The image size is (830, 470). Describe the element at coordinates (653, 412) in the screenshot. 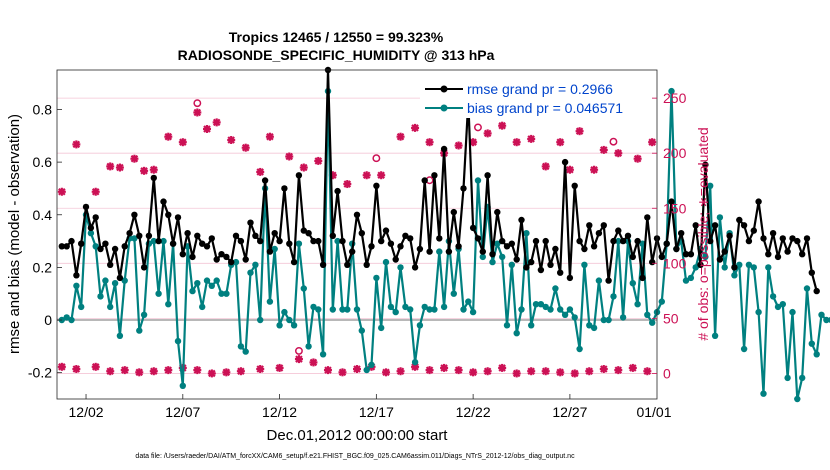

I see `x-tick-label-6: 01/01` at that location.